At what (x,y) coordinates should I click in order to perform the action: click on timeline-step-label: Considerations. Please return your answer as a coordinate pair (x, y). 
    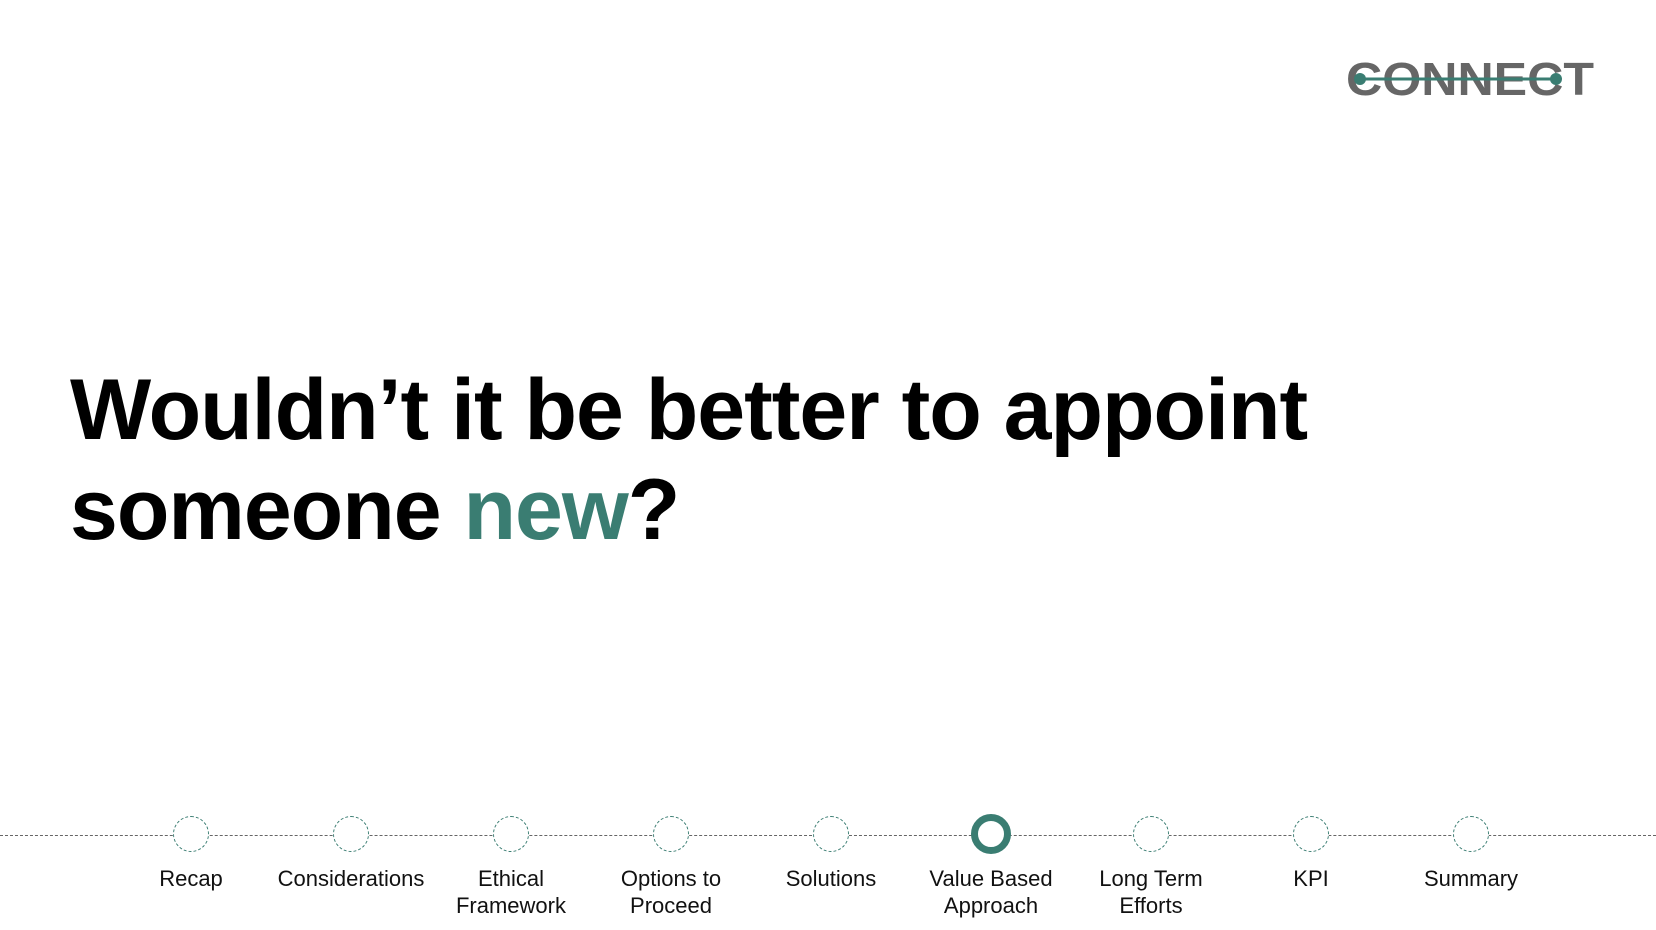
    Looking at the image, I should click on (351, 878).